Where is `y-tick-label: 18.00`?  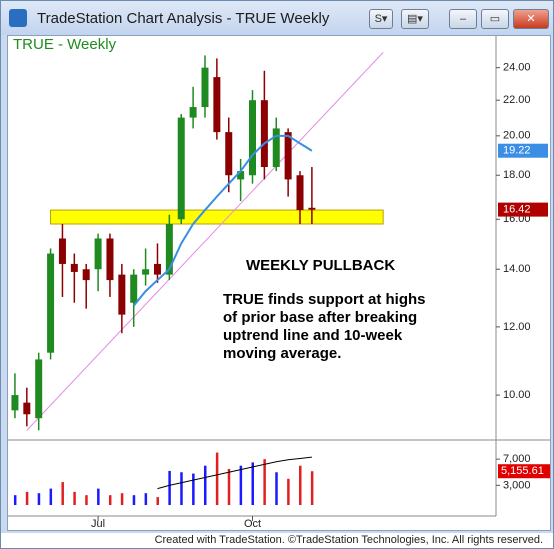
y-tick-label: 18.00 is located at coordinates (517, 175).